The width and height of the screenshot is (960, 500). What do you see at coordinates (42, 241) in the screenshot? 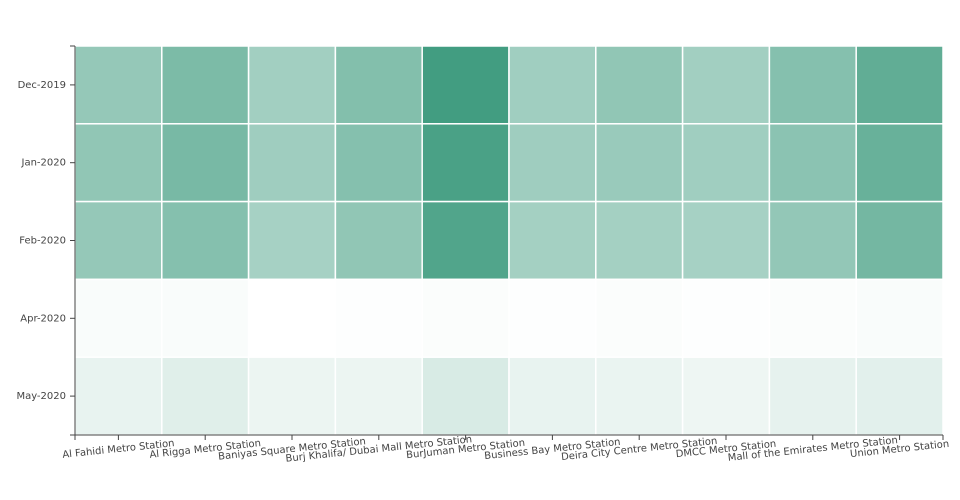
I see `y-tick-label: Feb-2020` at bounding box center [42, 241].